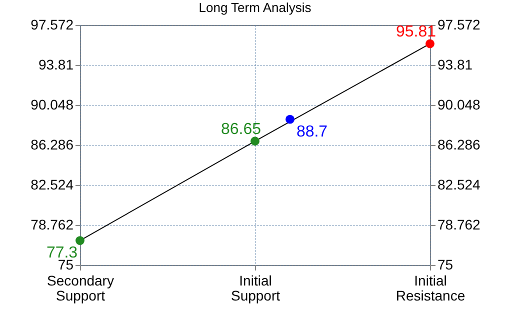 The width and height of the screenshot is (510, 330). I want to click on y-tick-label: 86.286, so click(52, 144).